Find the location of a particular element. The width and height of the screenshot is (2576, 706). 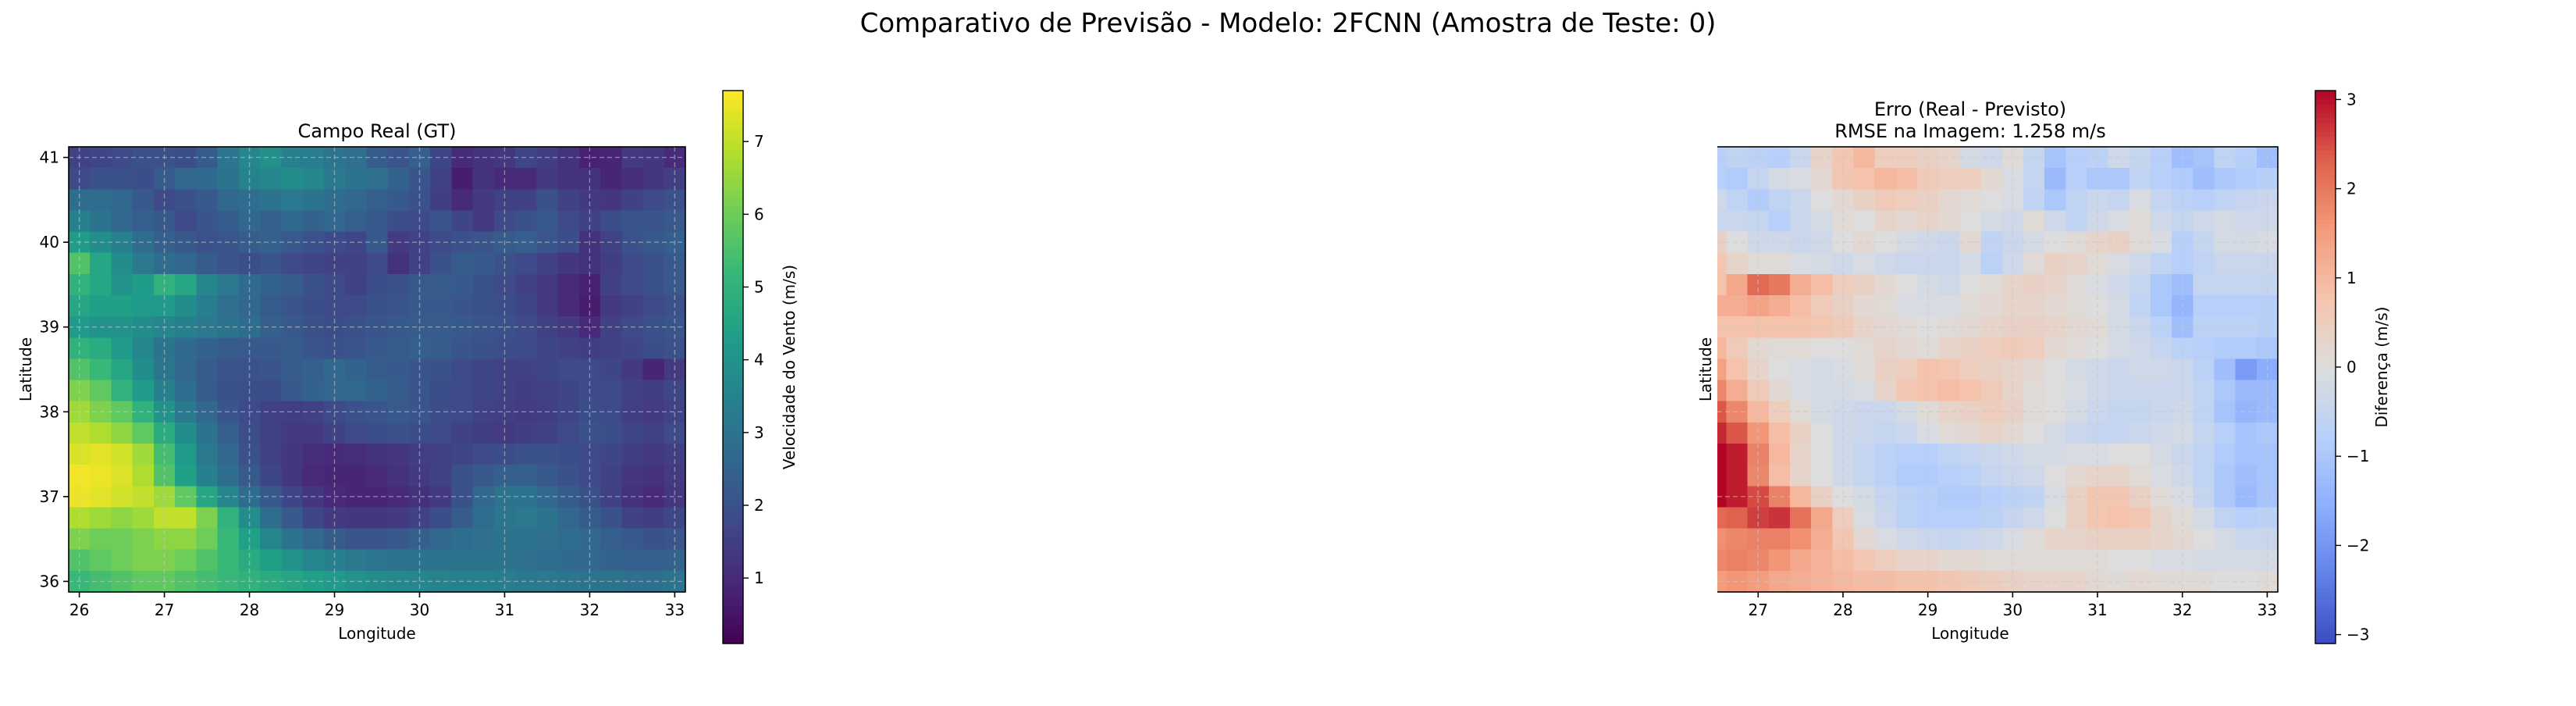

y-axis-label: Latitude is located at coordinates (25, 369).